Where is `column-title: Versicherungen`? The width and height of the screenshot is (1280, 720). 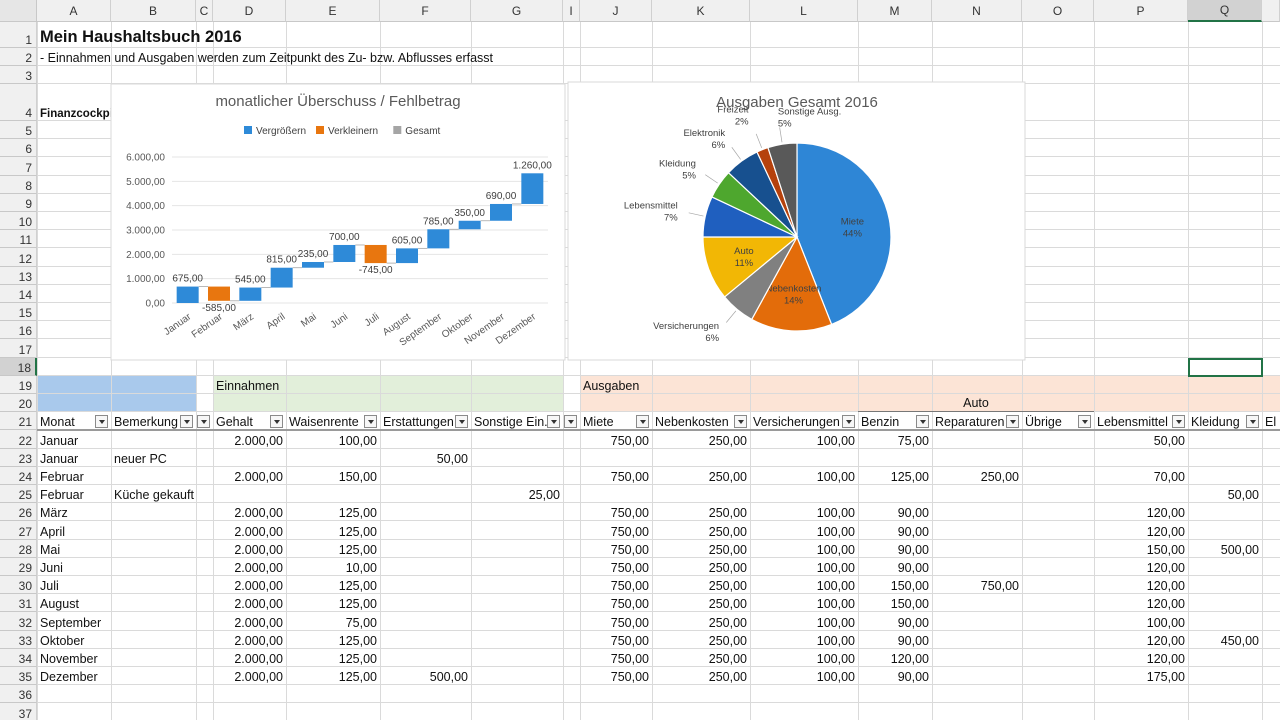
column-title: Versicherungen is located at coordinates (796, 422).